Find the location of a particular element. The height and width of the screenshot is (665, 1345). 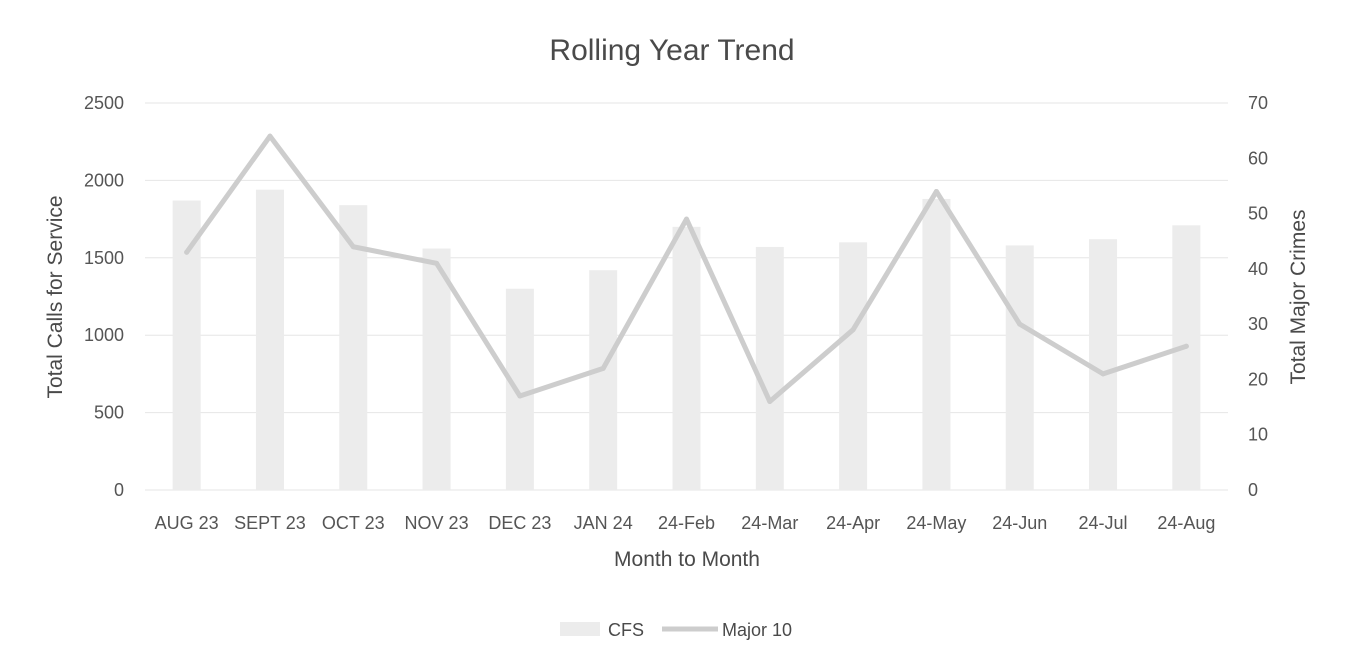

x-tick-label: AUG 23 is located at coordinates (187, 523).